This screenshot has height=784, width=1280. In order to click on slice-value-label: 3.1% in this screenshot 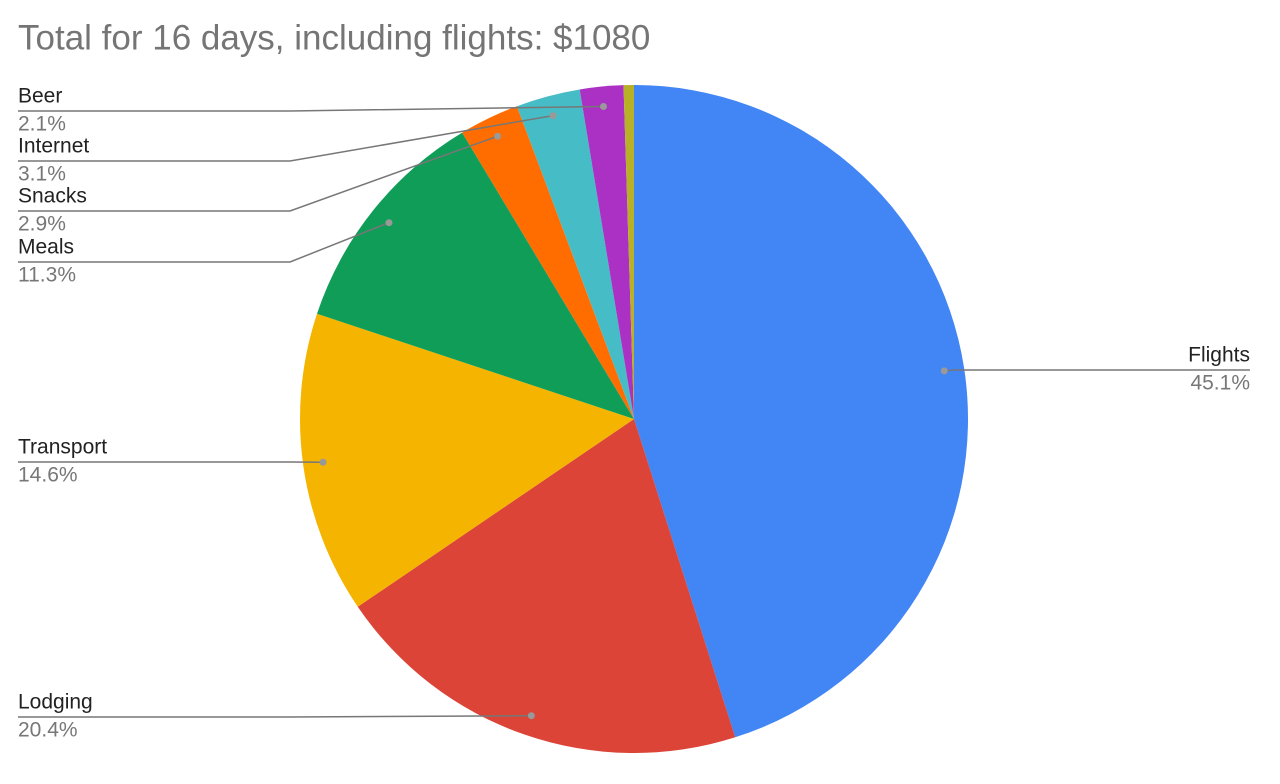, I will do `click(42, 174)`.